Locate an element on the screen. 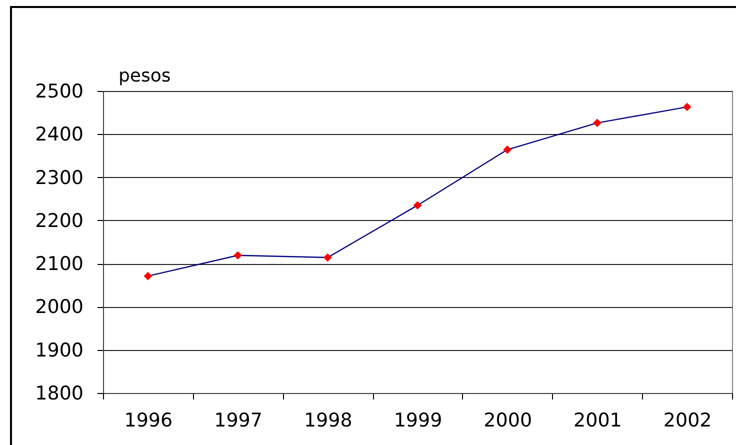 This screenshot has height=445, width=736. y-tick-label: 2100 is located at coordinates (59, 264).